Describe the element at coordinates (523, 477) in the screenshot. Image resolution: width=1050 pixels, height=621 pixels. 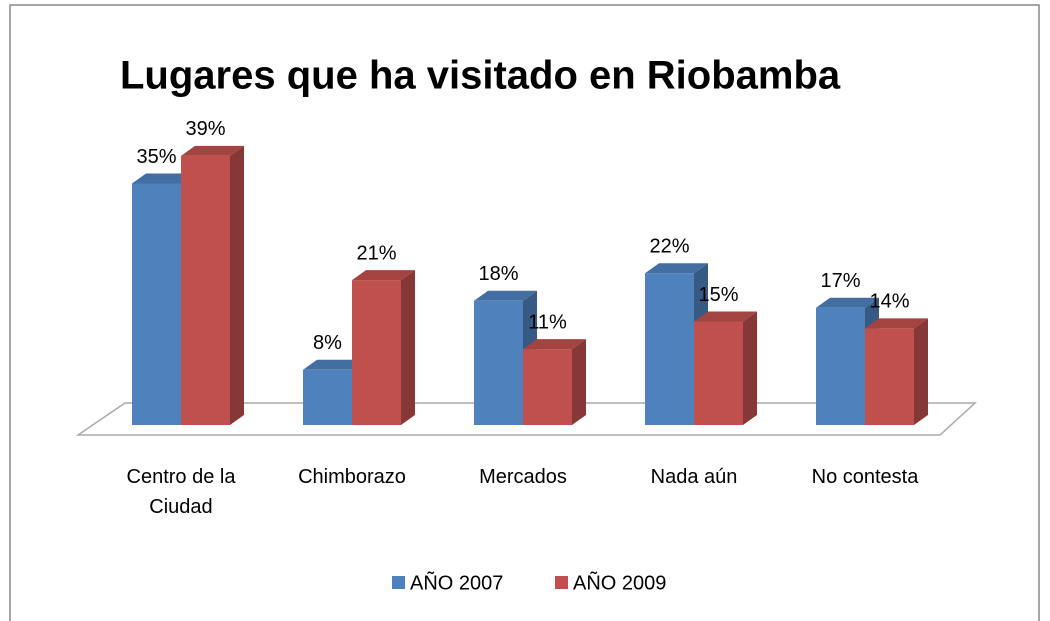
I see `x-tick-label: Mercados` at that location.